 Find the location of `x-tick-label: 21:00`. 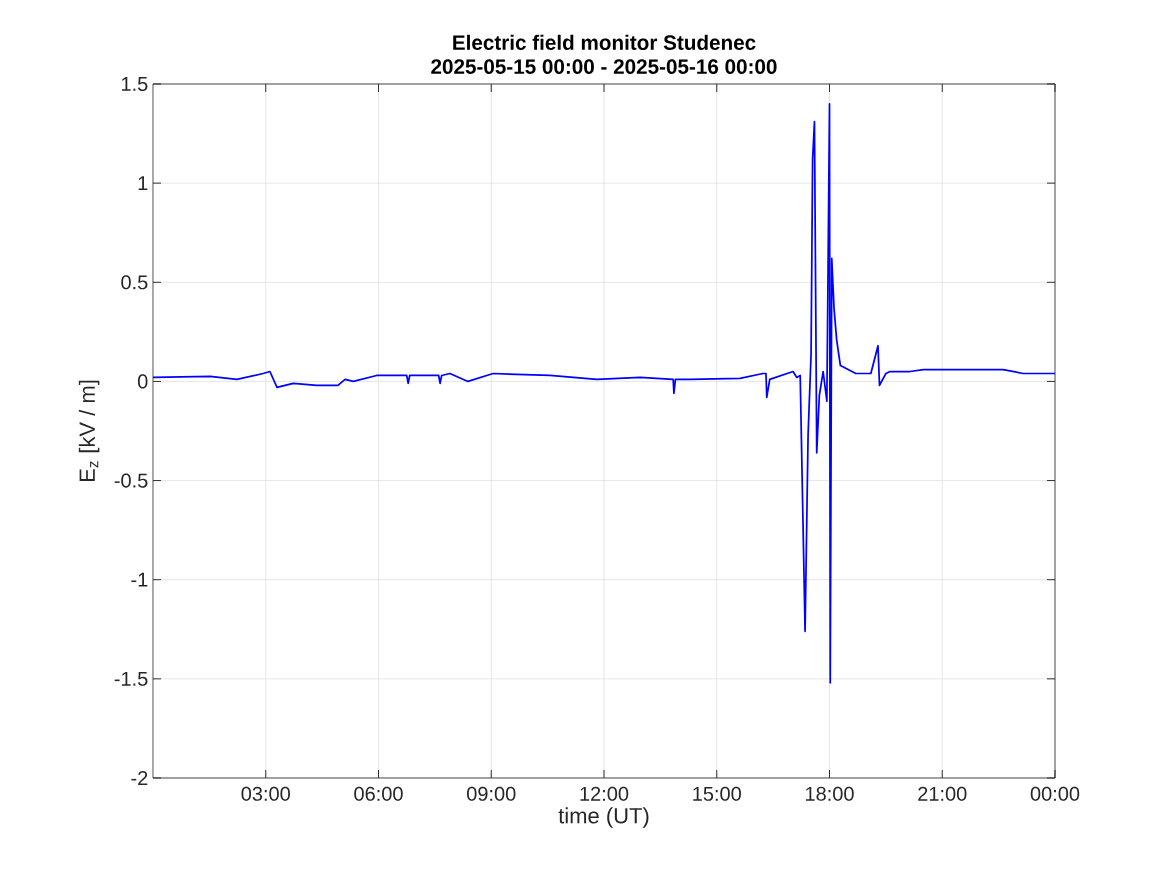

x-tick-label: 21:00 is located at coordinates (942, 793).